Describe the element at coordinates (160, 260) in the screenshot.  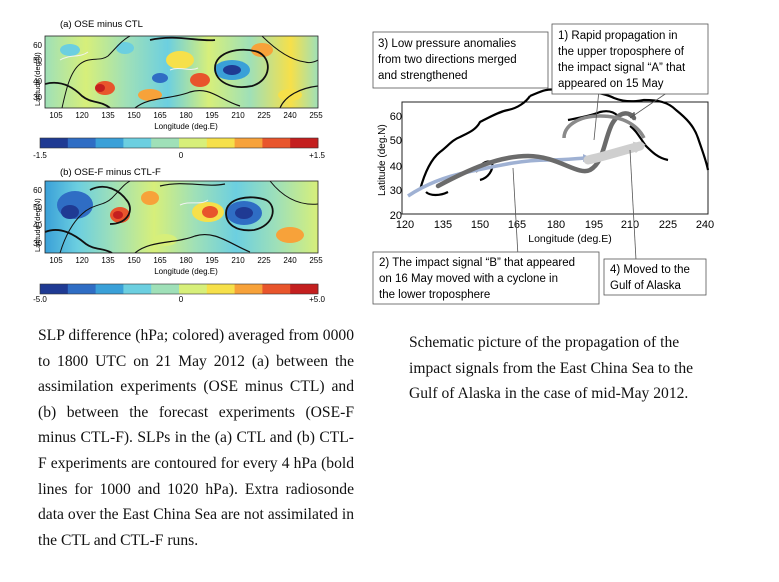
I see `panel-b-xtick: 165` at that location.